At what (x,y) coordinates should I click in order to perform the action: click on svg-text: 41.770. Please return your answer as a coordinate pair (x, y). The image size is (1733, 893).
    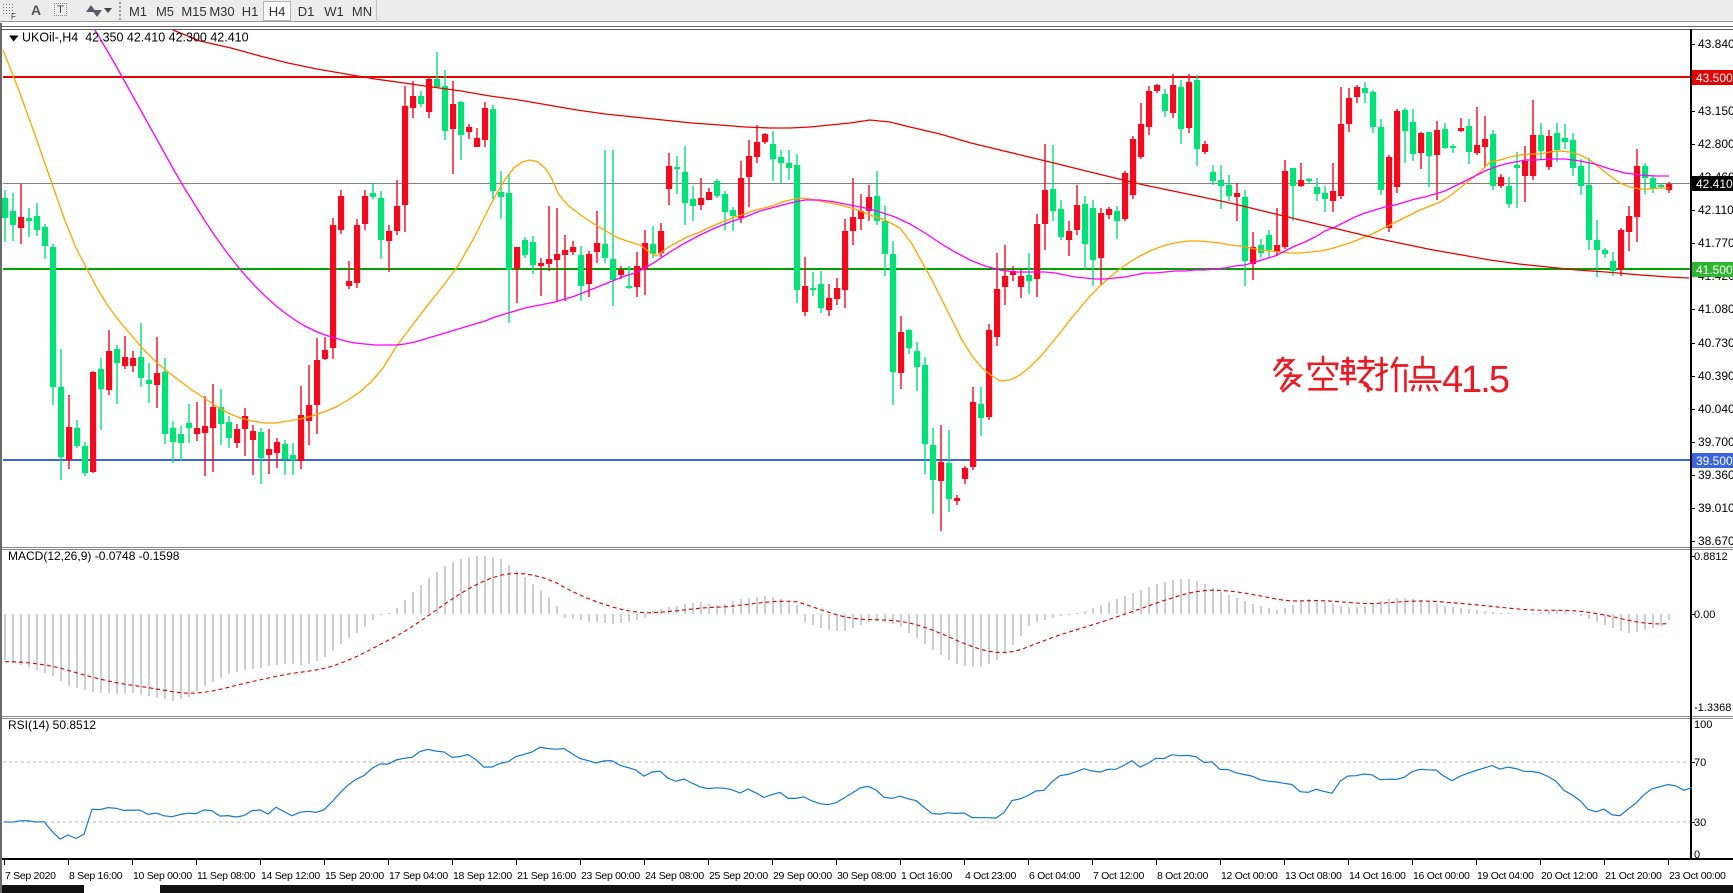
    Looking at the image, I should click on (1715, 243).